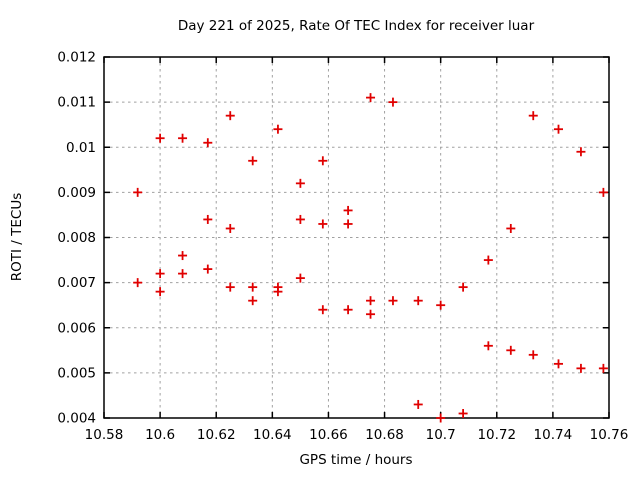 Image resolution: width=640 pixels, height=480 pixels. What do you see at coordinates (328, 435) in the screenshot?
I see `x-tick-label: 10.66` at bounding box center [328, 435].